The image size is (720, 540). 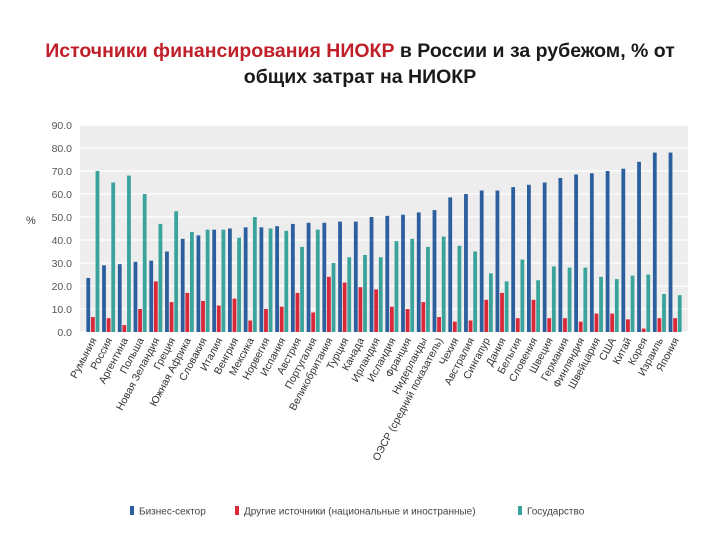 What do you see at coordinates (556, 512) in the screenshot?
I see `legend-label: Государство` at bounding box center [556, 512].